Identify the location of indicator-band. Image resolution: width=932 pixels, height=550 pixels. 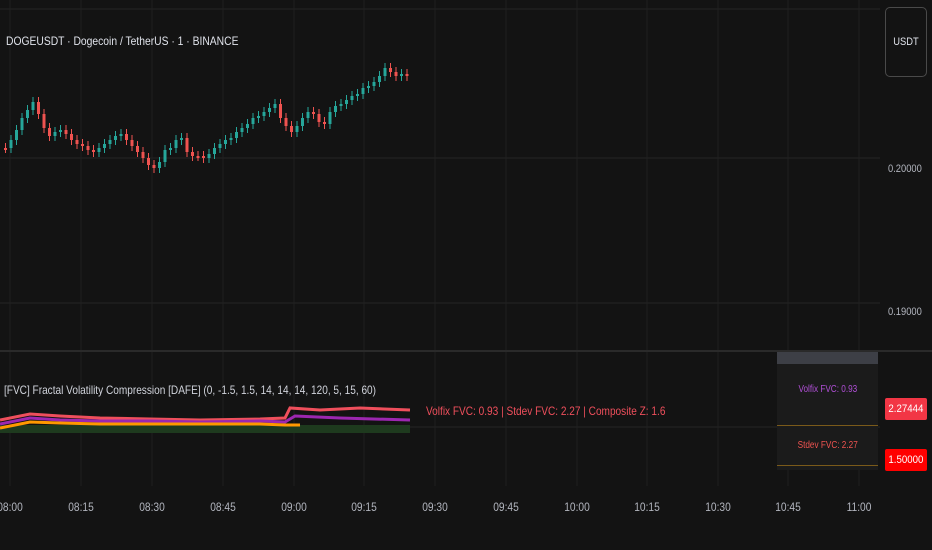
(205, 429).